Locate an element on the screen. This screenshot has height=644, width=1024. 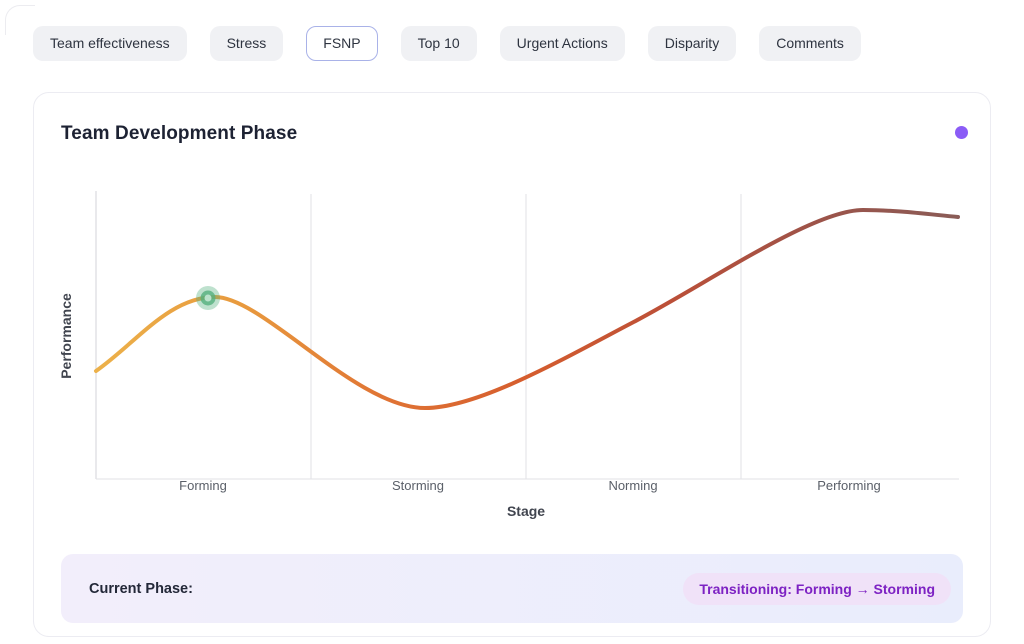
tab-top-10: Top 10 is located at coordinates (438, 43).